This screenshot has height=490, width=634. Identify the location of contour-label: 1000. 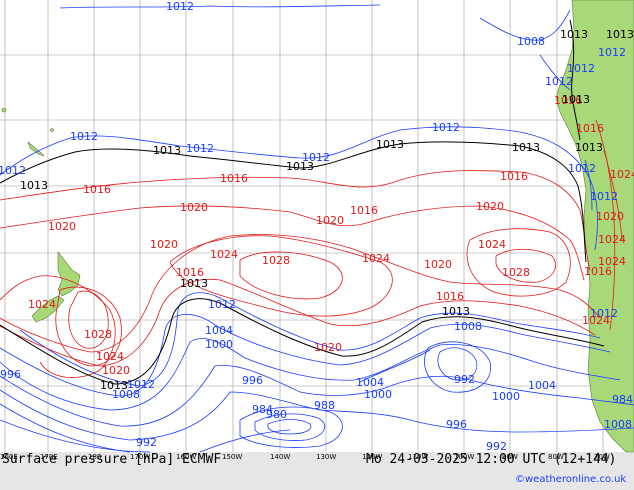
(219, 344).